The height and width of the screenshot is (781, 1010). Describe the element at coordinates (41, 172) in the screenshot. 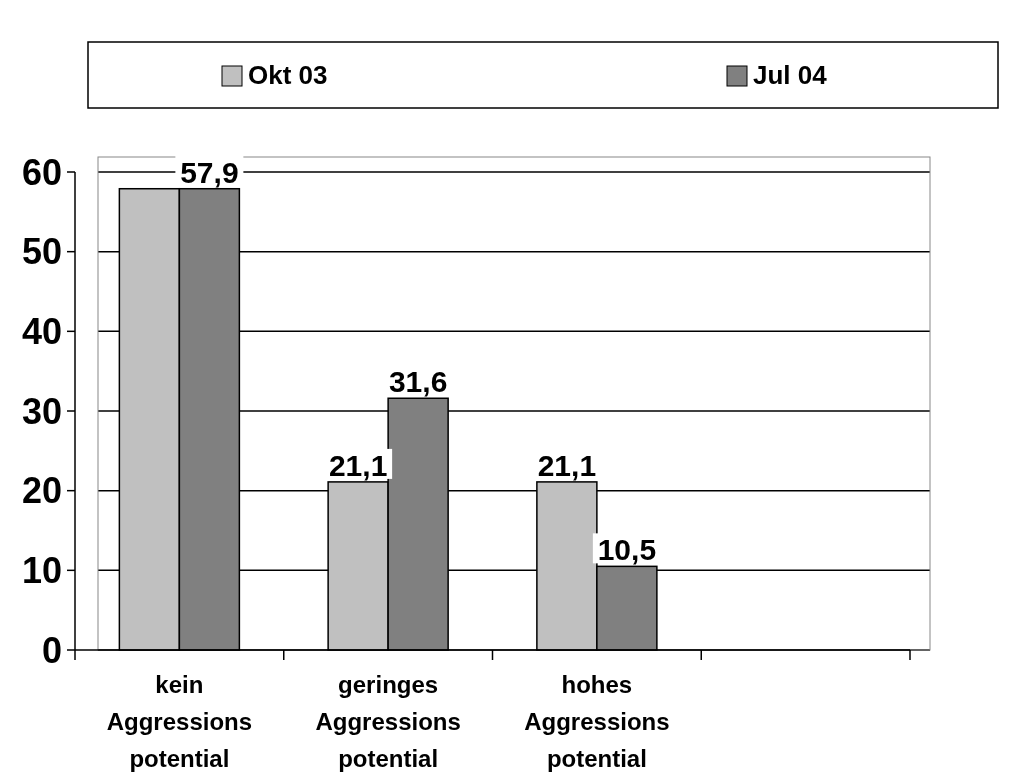

I see `y-tick-label: 60` at that location.